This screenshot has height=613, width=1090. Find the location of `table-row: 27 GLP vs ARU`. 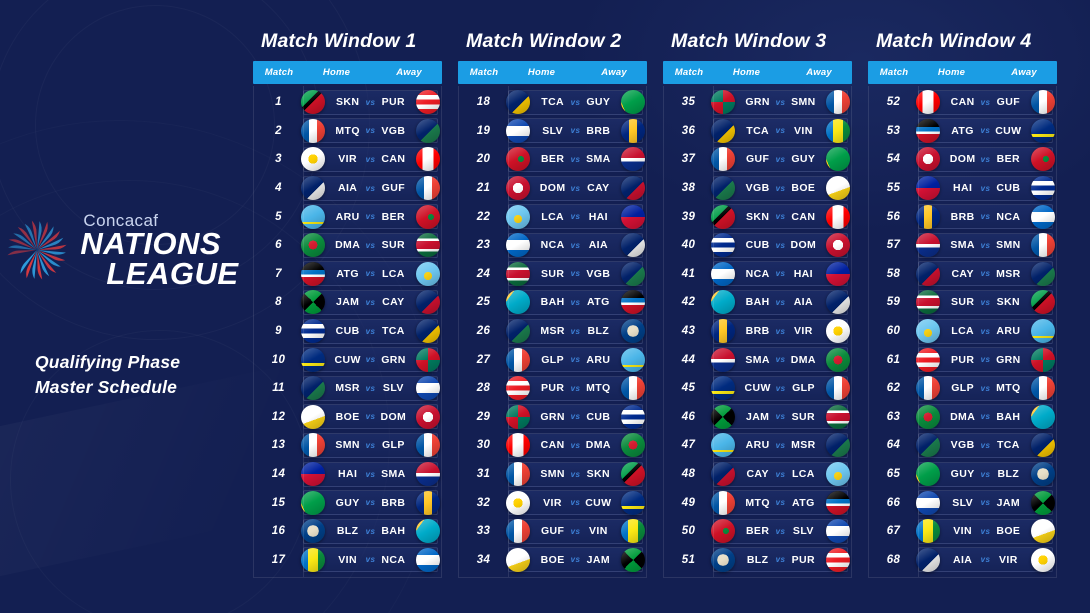

table-row: 27 GLP vs ARU is located at coordinates (552, 359).